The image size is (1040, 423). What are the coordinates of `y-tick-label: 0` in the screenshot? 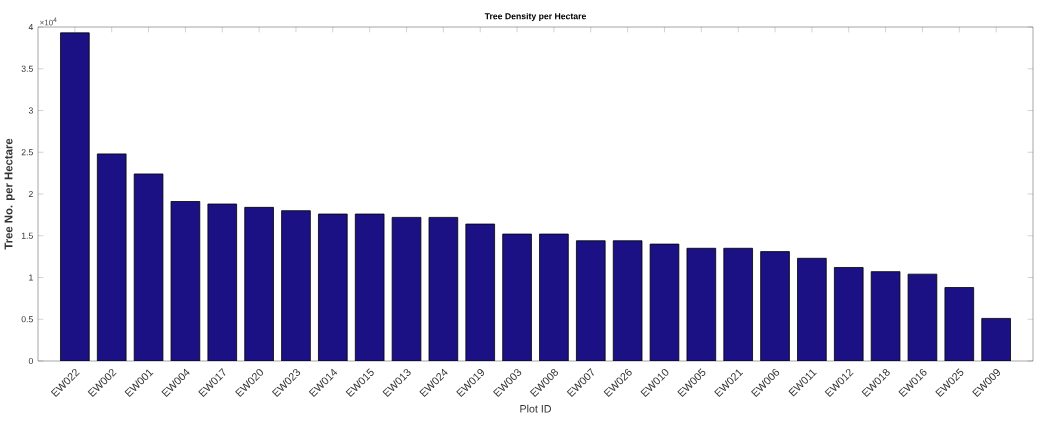 It's located at (30, 361).